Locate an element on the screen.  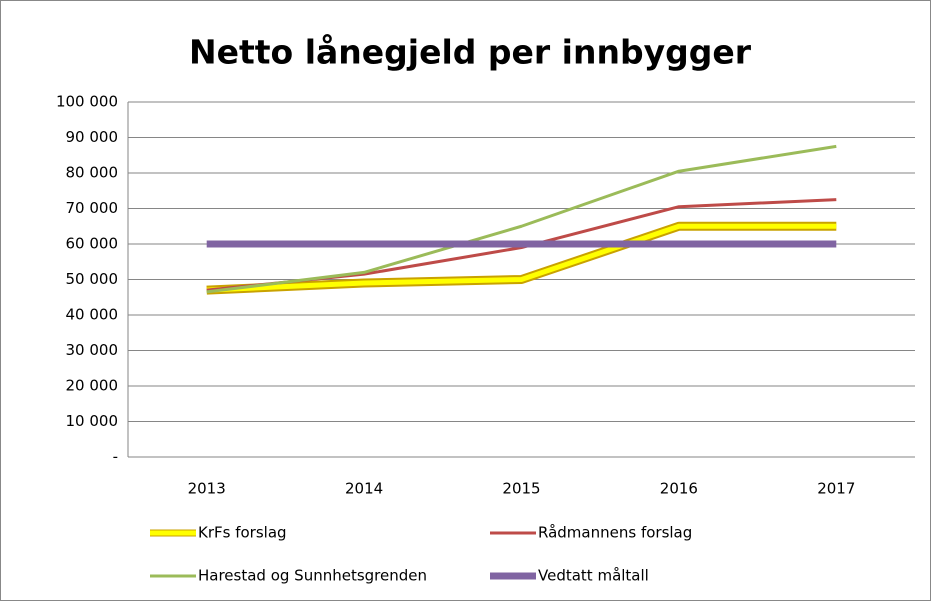
legend-label: Rådmannens forslag is located at coordinates (615, 533).